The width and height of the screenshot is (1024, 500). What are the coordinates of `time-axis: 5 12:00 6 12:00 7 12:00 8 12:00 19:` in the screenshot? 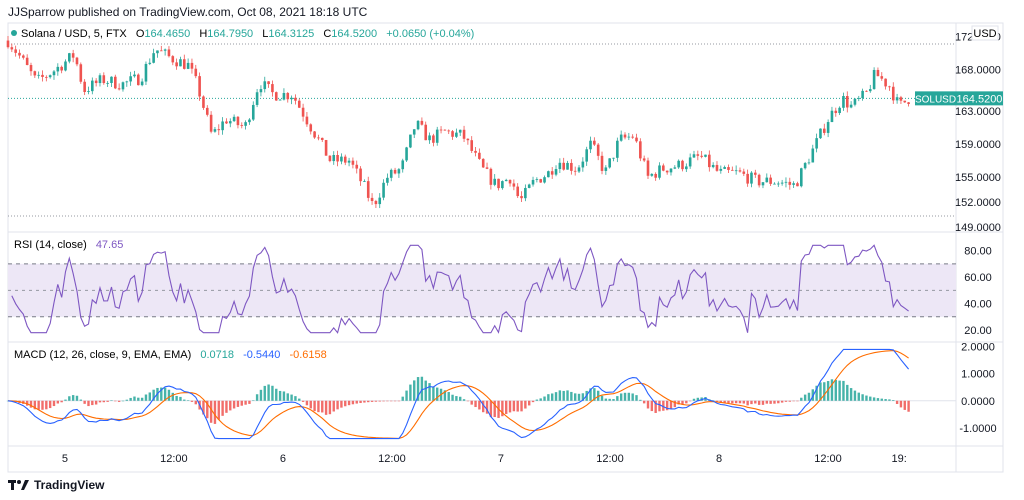 It's located at (484, 459).